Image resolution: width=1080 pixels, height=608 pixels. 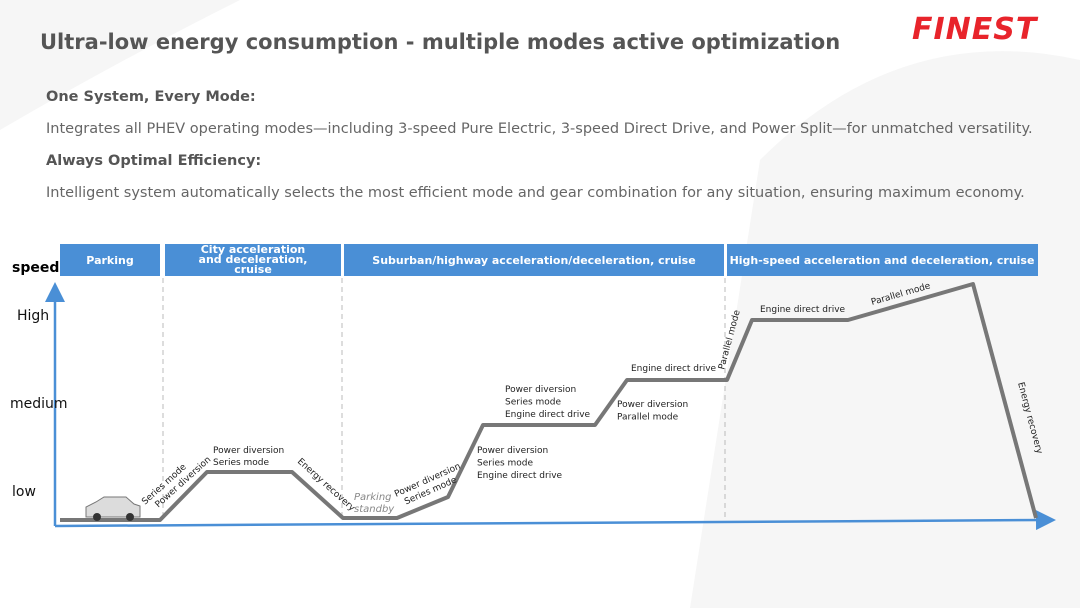 What do you see at coordinates (151, 97) in the screenshot?
I see `heading: One System, Every Mode:` at bounding box center [151, 97].